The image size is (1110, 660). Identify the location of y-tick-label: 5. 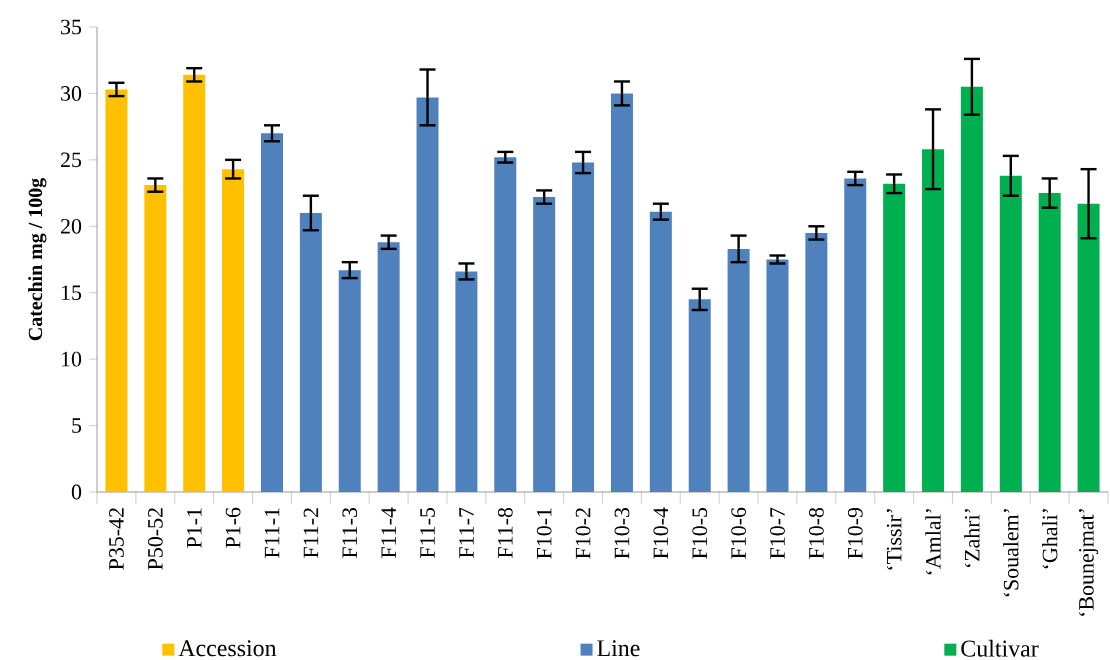
(77, 425).